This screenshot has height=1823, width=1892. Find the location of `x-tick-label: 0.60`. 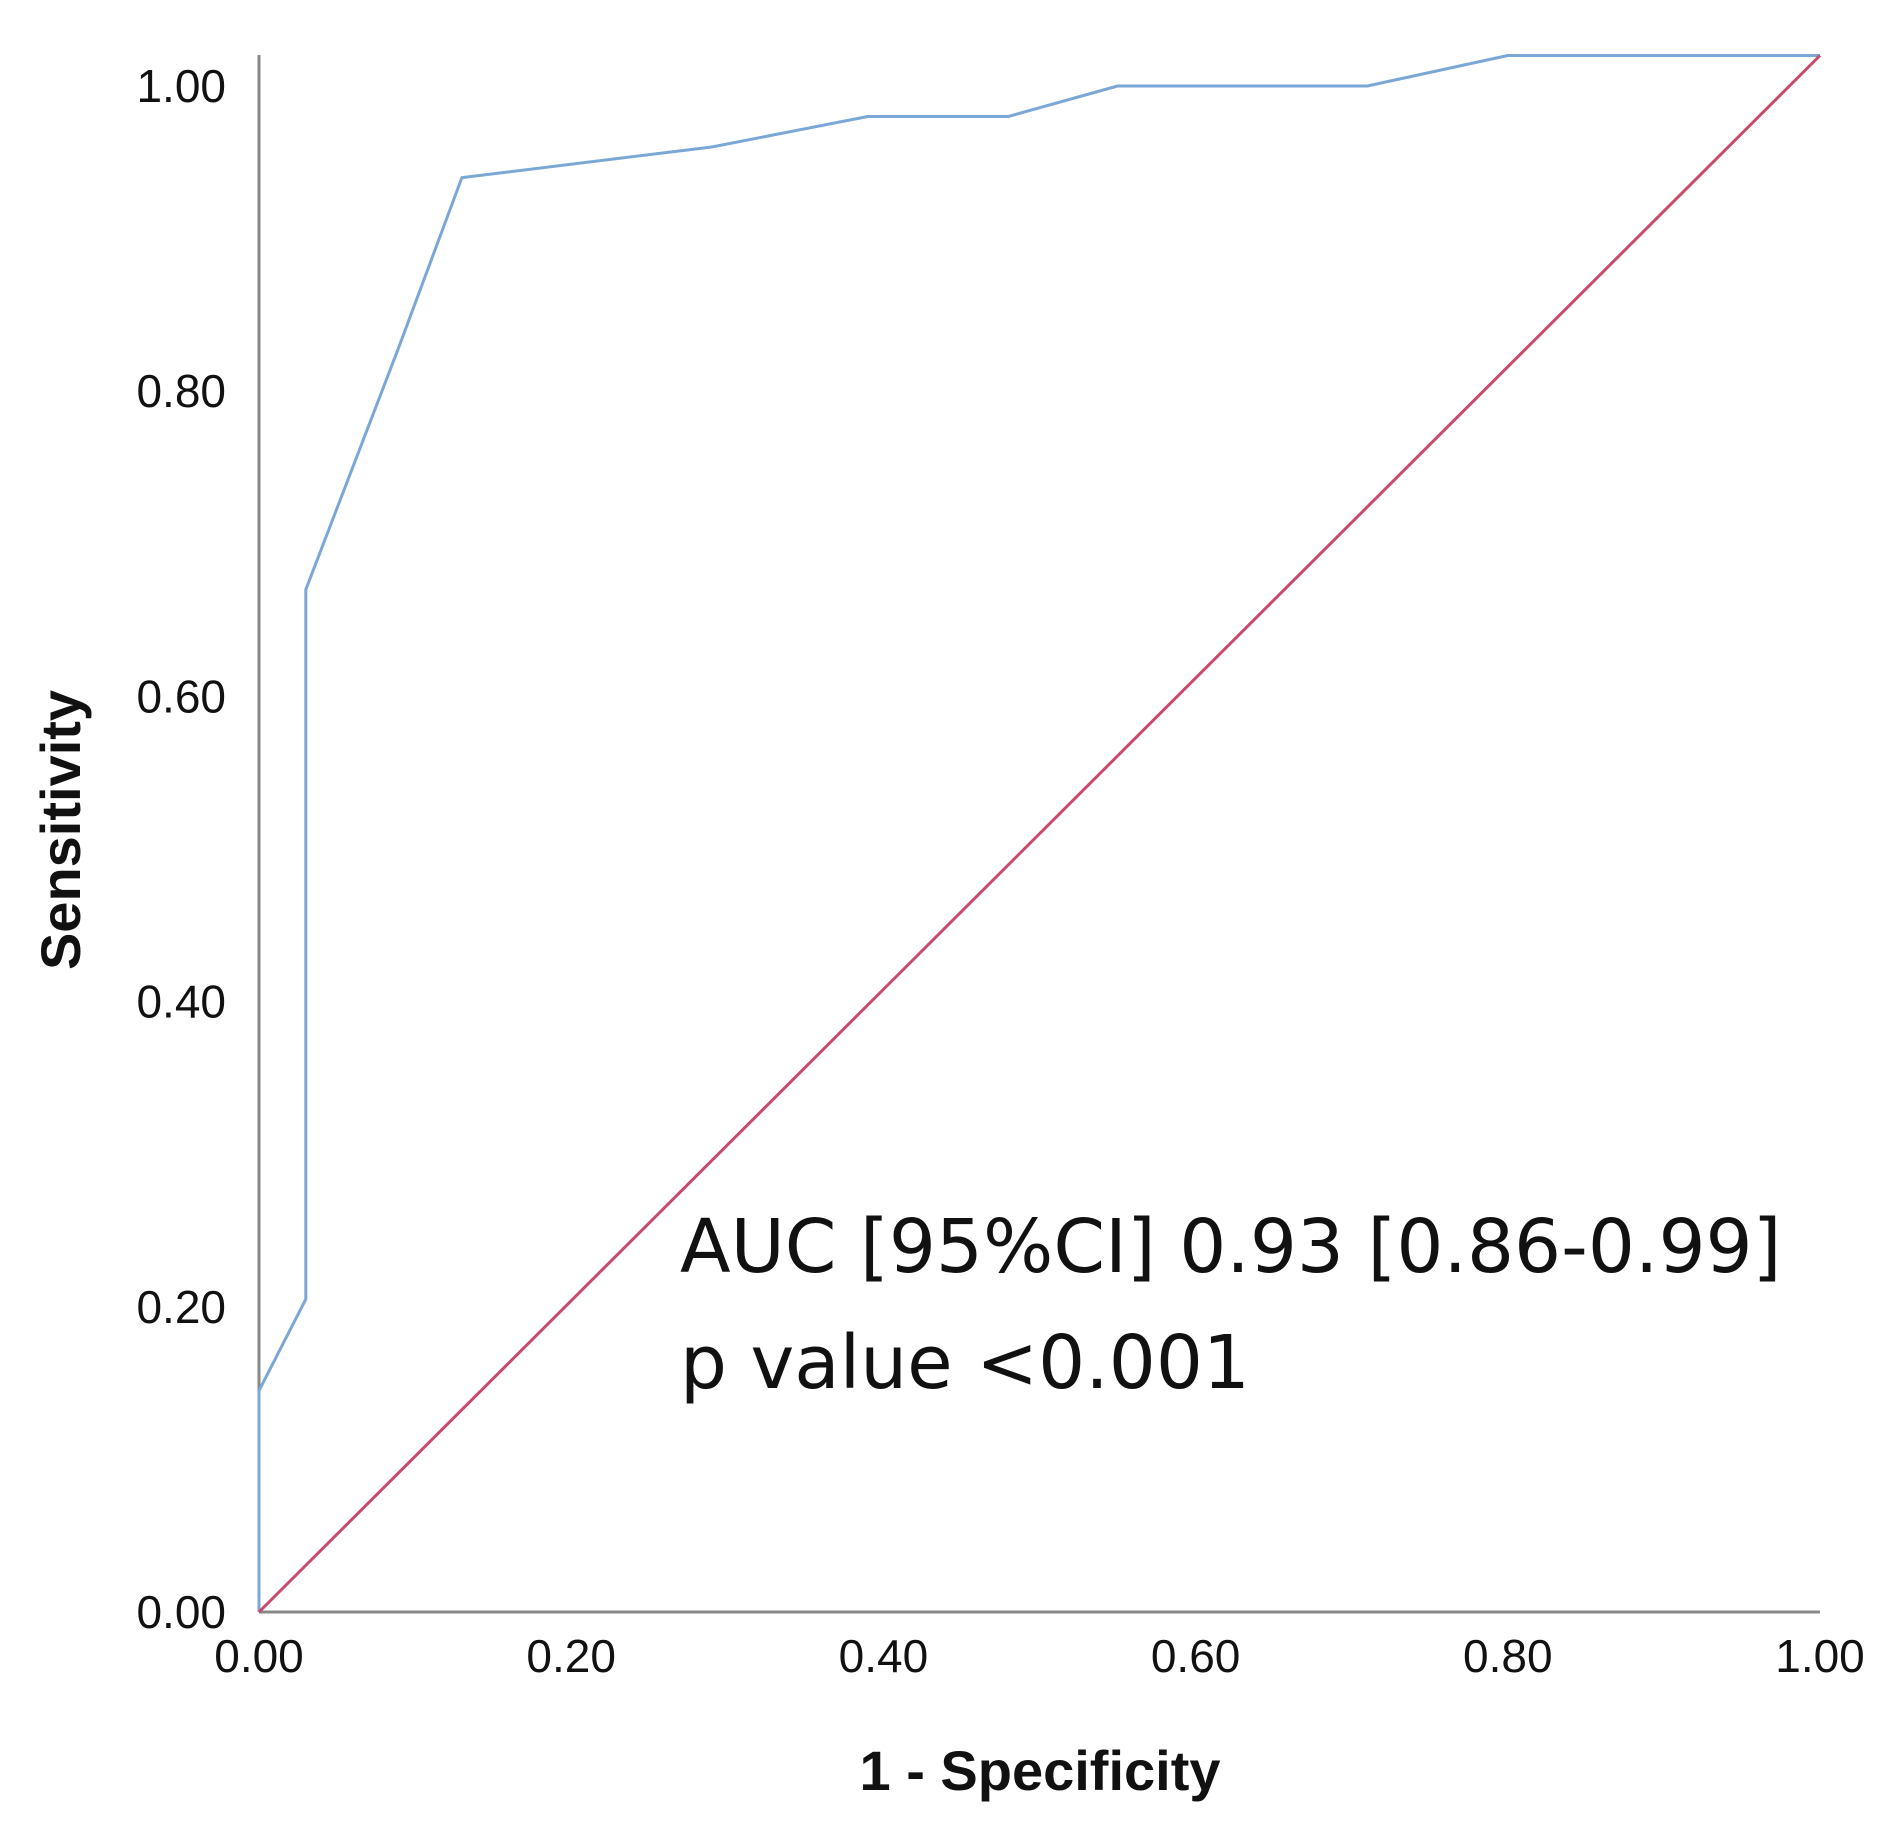

x-tick-label: 0.60 is located at coordinates (1196, 1656).